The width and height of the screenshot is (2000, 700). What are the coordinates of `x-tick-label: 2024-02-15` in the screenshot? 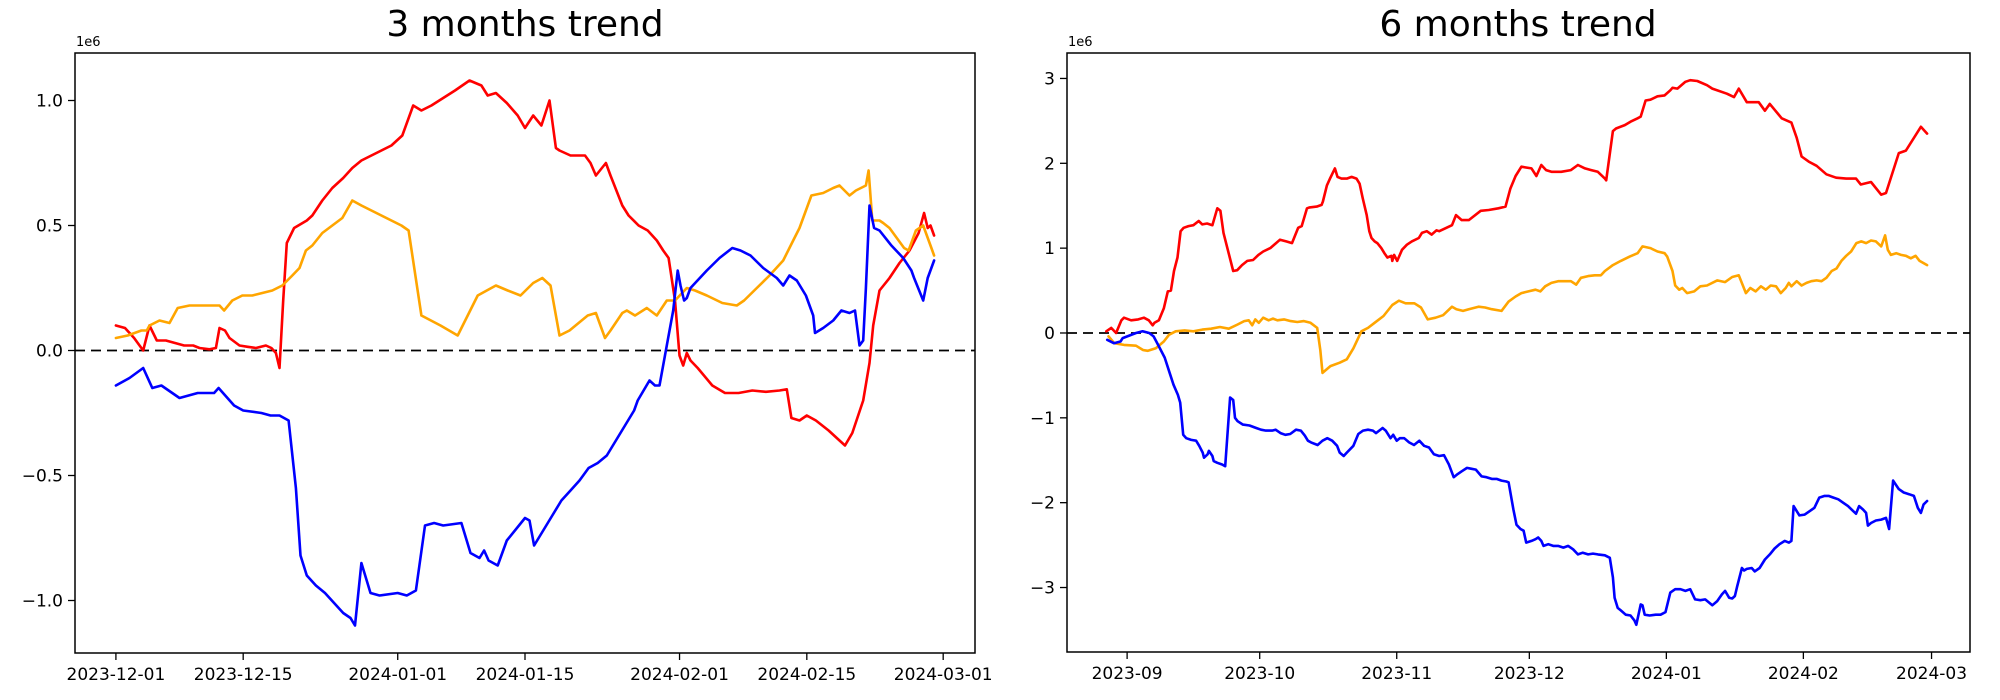 It's located at (806, 675).